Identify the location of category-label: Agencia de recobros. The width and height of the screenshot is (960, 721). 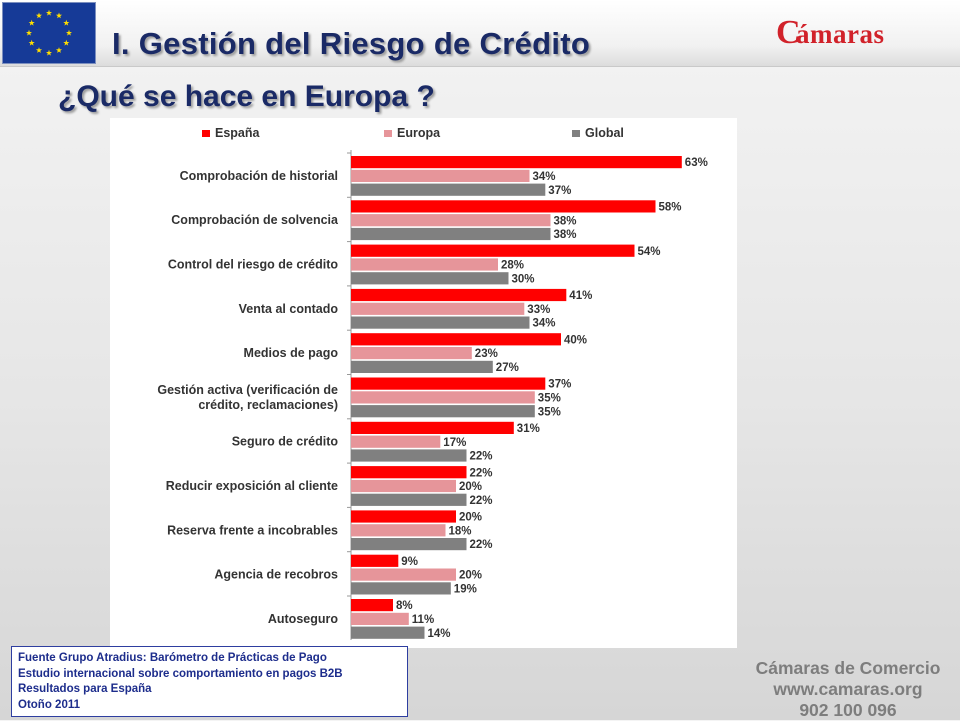
(276, 575).